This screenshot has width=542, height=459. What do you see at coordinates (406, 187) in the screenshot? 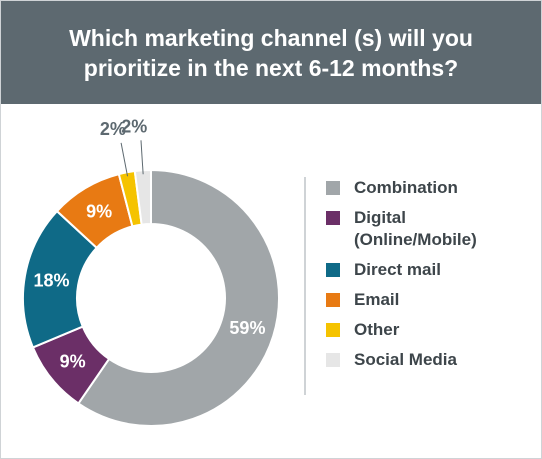
I see `legend-label-combination: Combination` at bounding box center [406, 187].